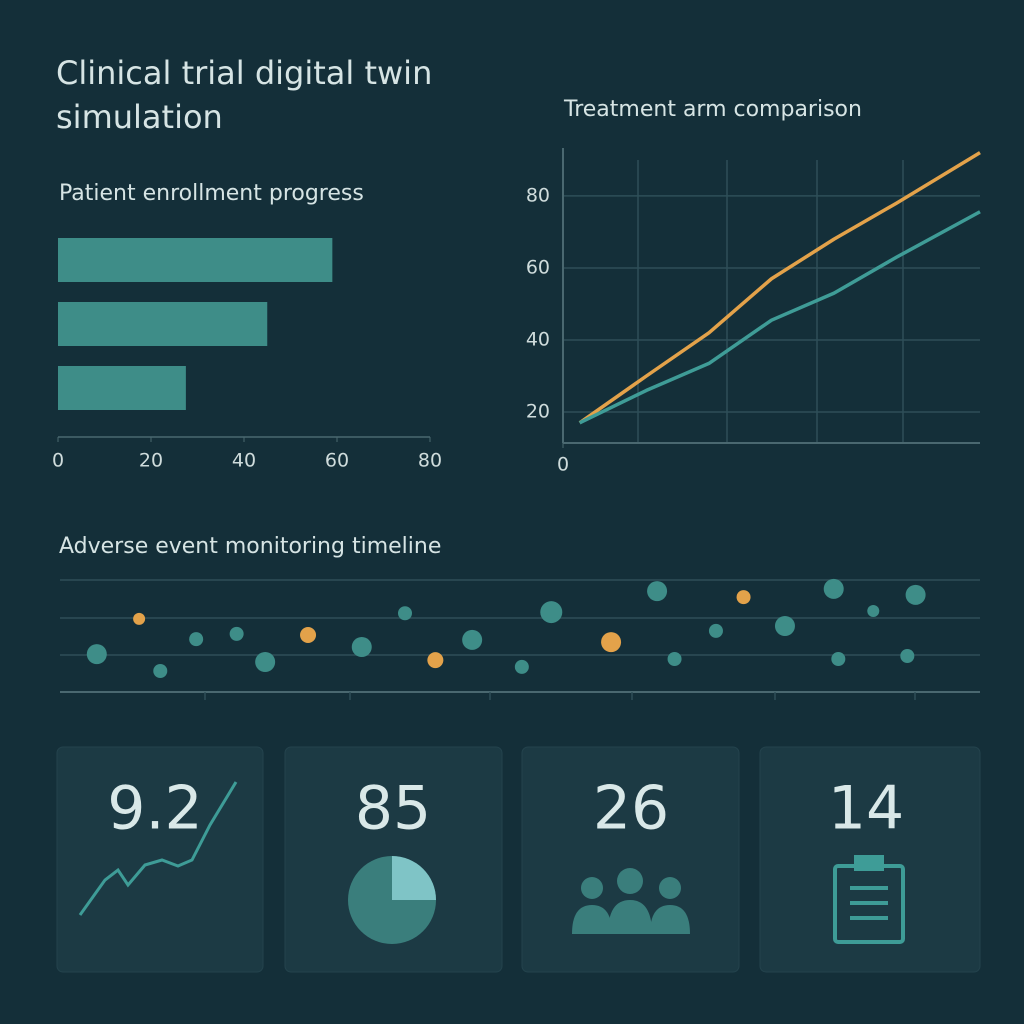 The image size is (1024, 1024). I want to click on chart-title: Treatment arm comparison, so click(712, 109).